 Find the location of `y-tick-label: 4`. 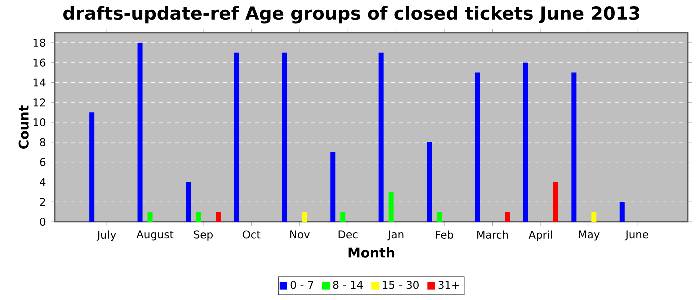

y-tick-label: 4 is located at coordinates (43, 182).